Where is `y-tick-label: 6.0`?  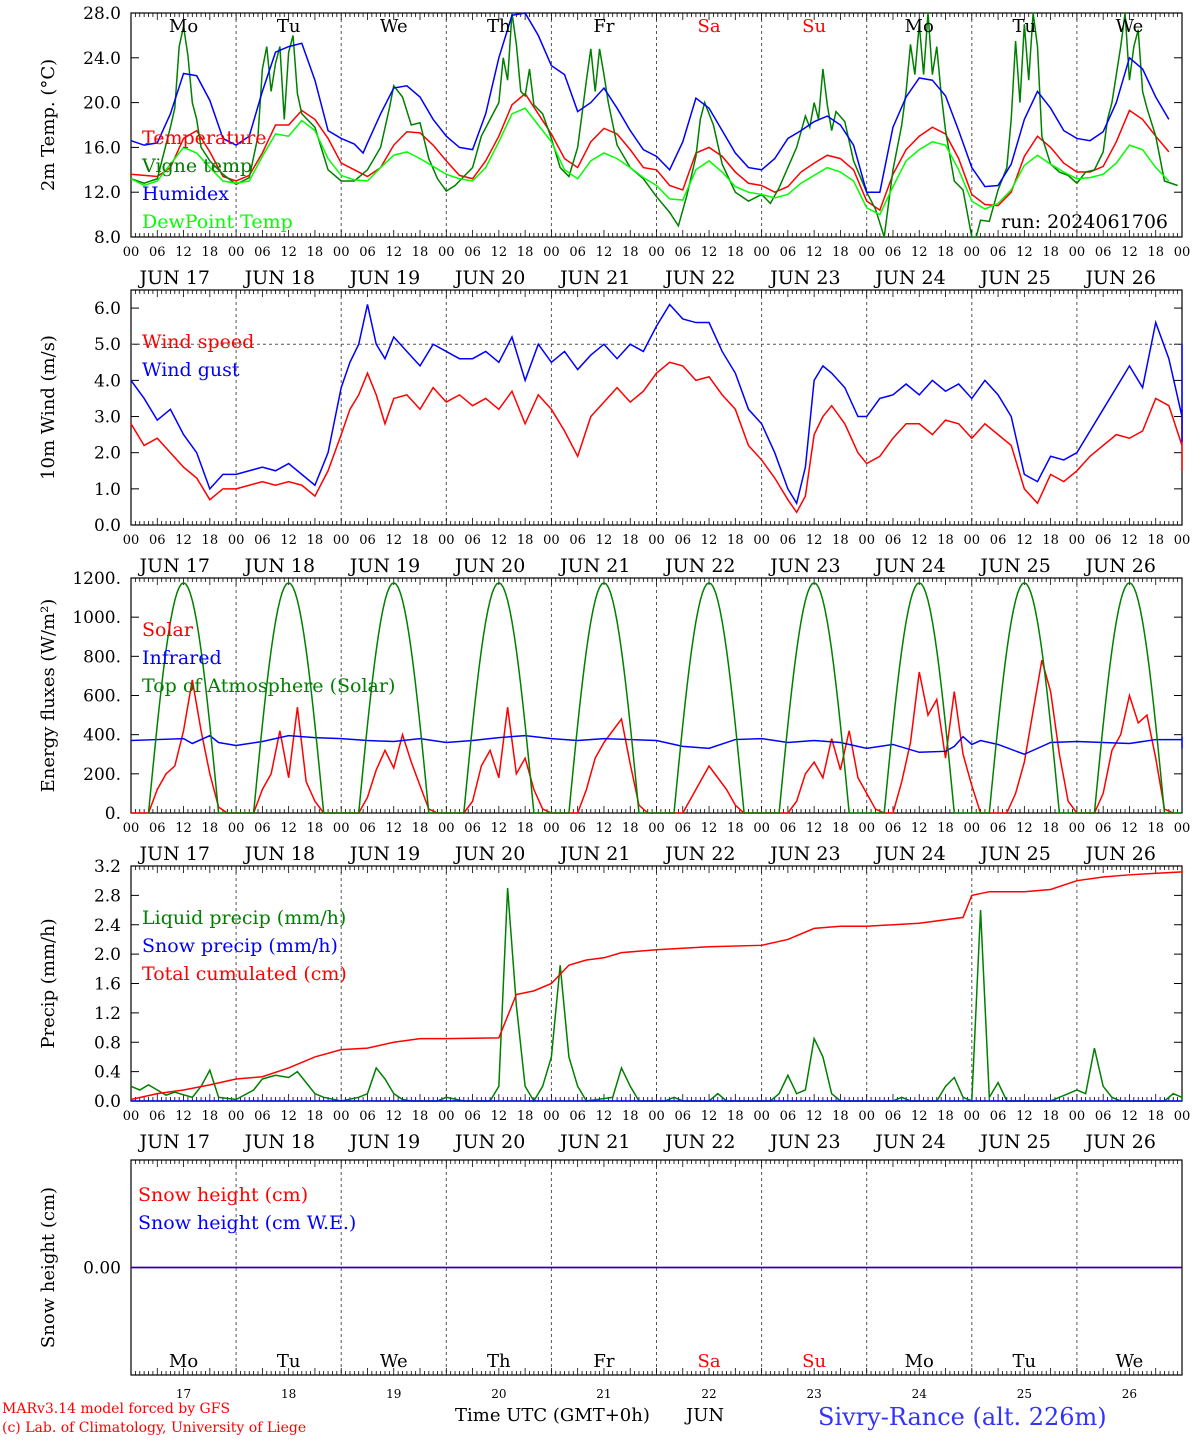 y-tick-label: 6.0 is located at coordinates (107, 309).